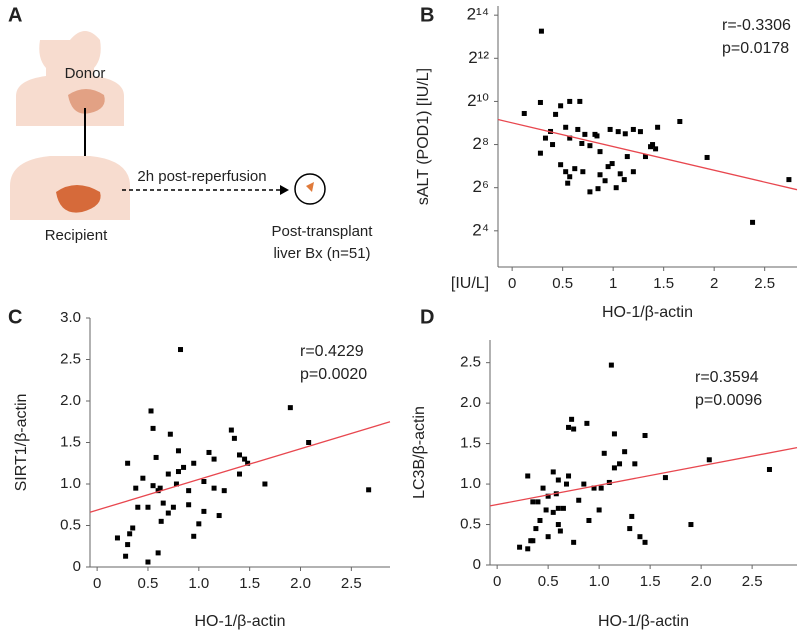  I want to click on panel-label: C, so click(15, 317).